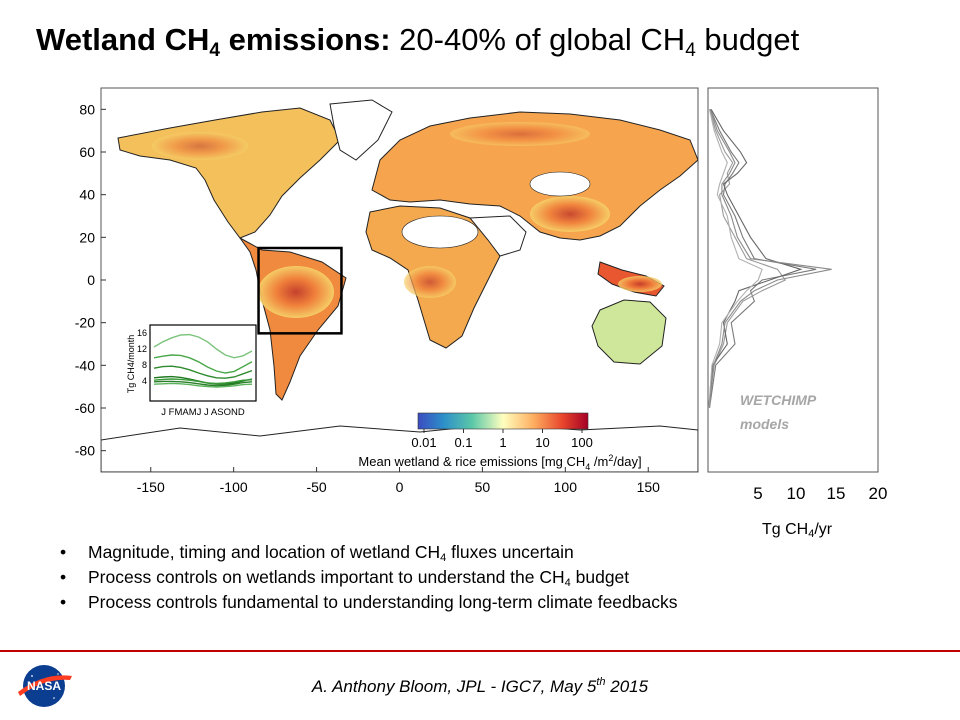  What do you see at coordinates (142, 333) in the screenshot?
I see `inset-ytick-label: 16` at bounding box center [142, 333].